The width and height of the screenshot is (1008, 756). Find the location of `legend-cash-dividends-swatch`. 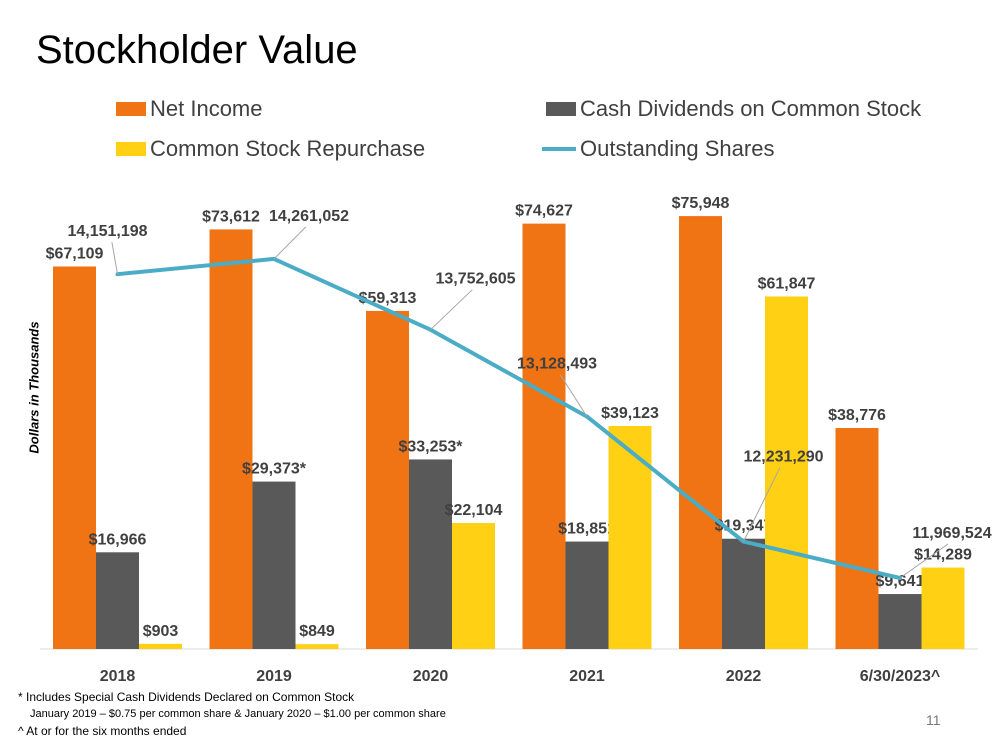

legend-cash-dividends-swatch is located at coordinates (561, 109).